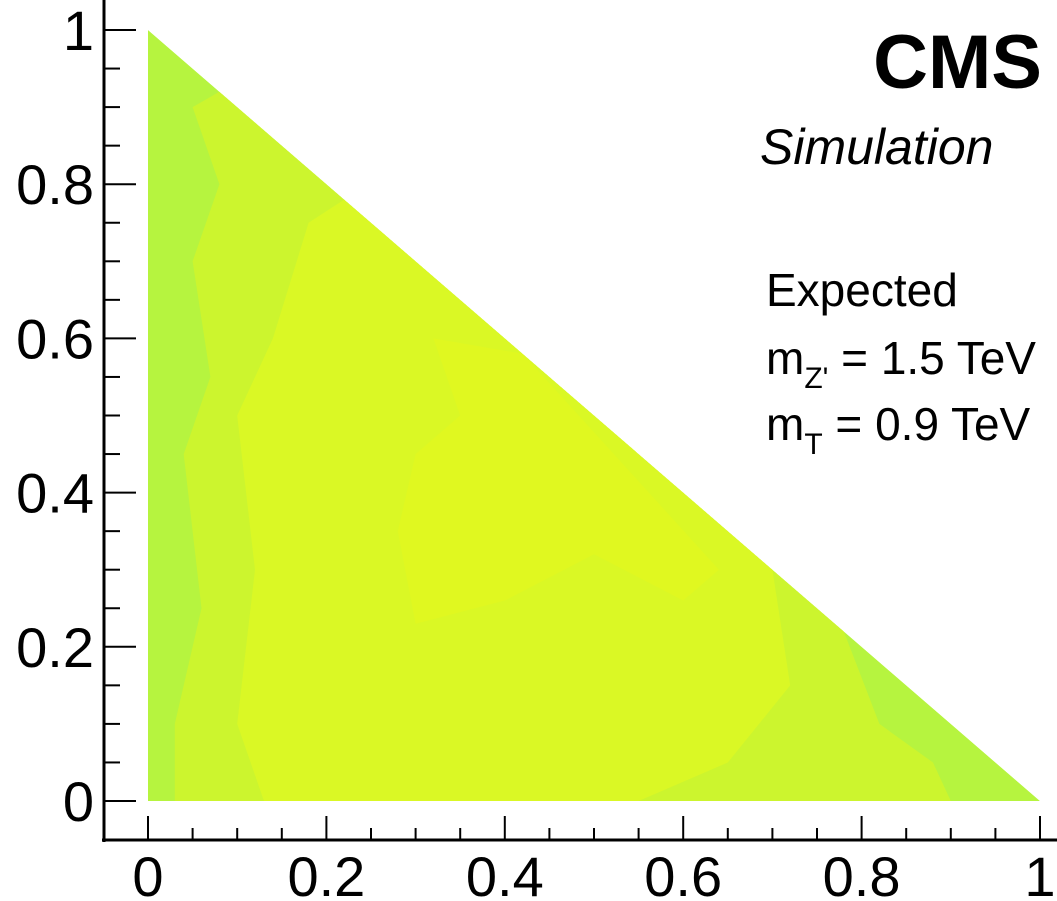 Image resolution: width=1057 pixels, height=901 pixels. I want to click on y-tick-label: 0.6, so click(55, 338).